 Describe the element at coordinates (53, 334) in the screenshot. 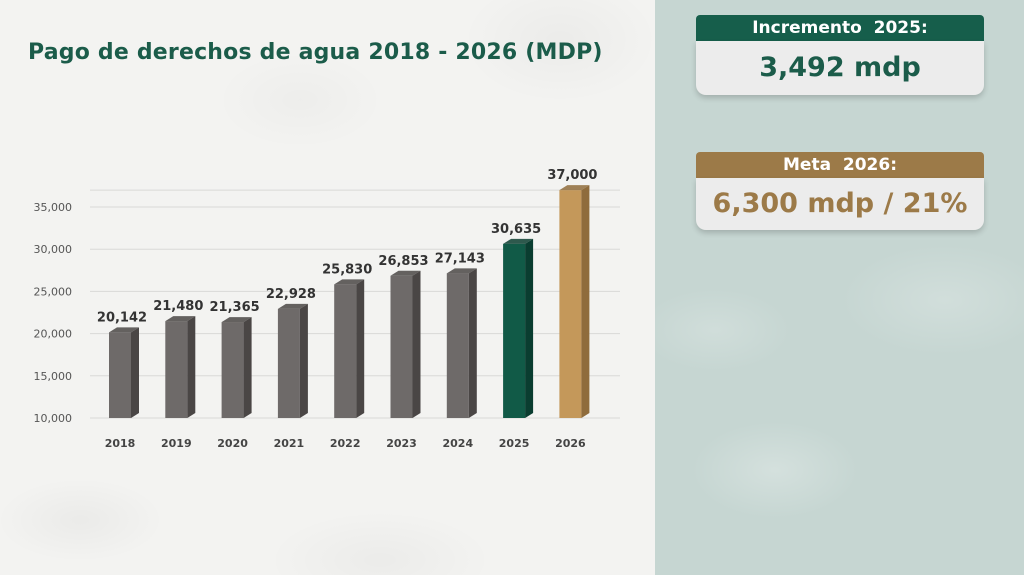

I see `y-tick-label: 20,000` at that location.